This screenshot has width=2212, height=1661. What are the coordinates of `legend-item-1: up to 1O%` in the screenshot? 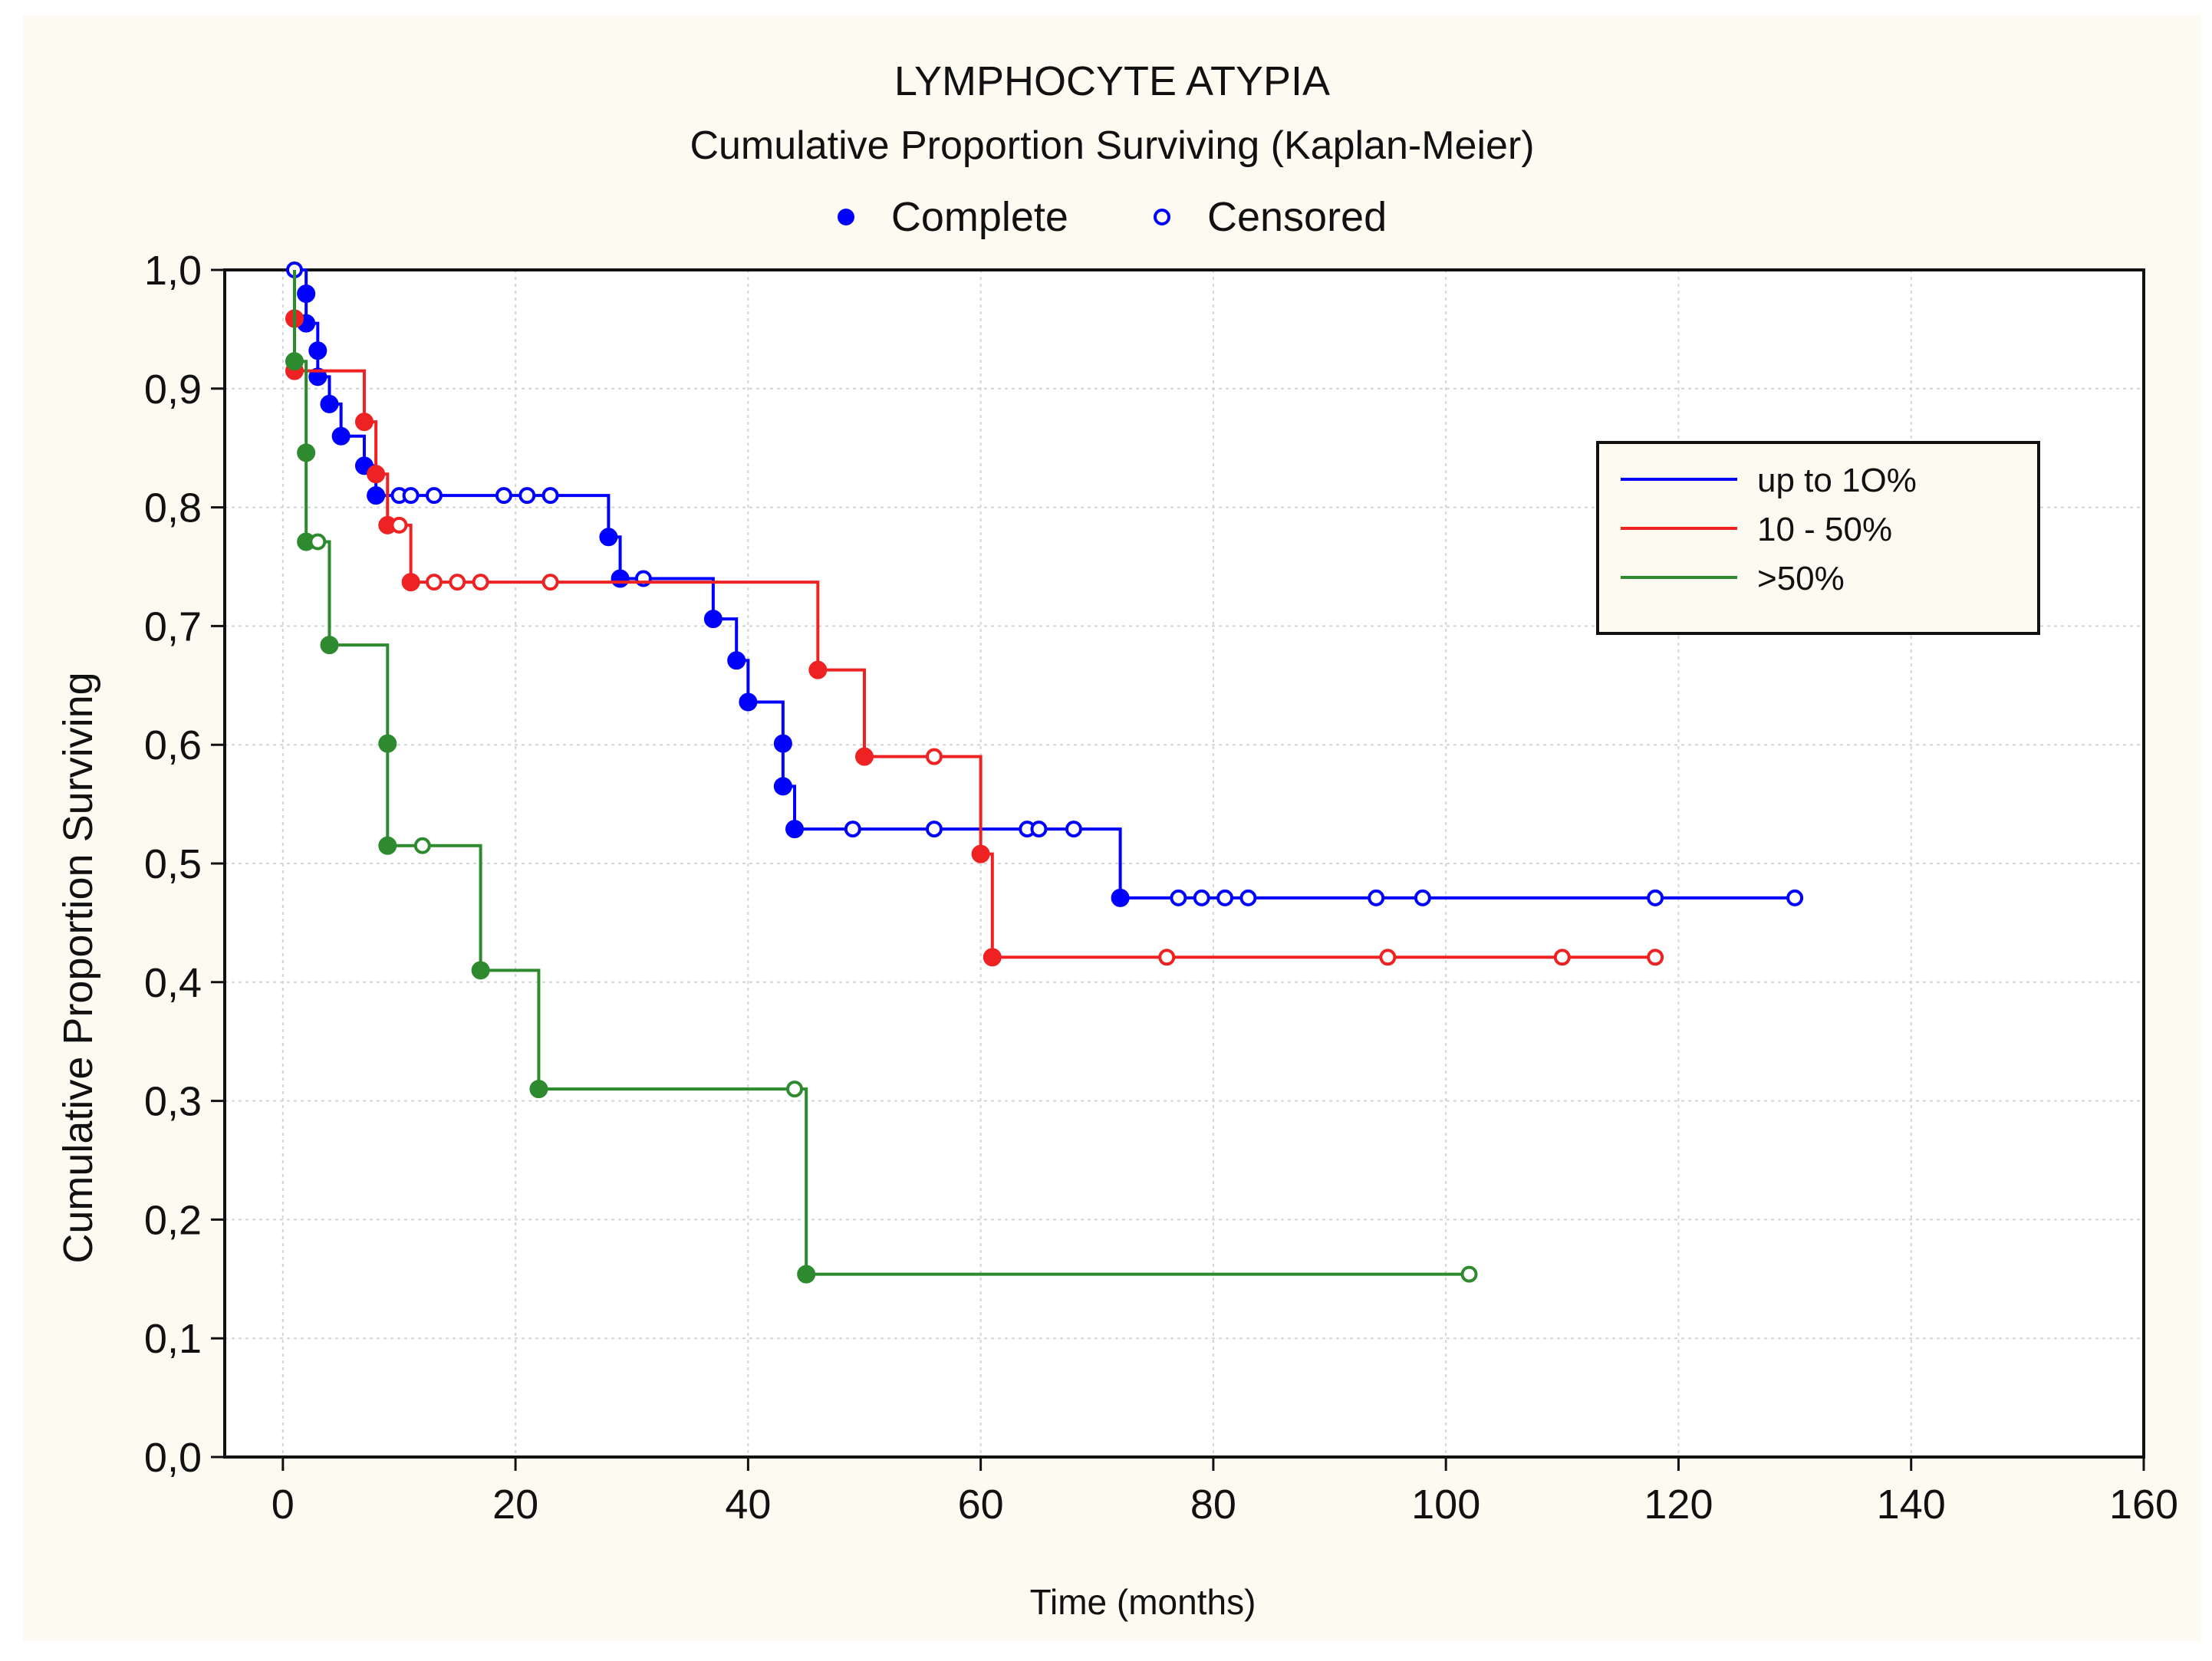 It's located at (1769, 481).